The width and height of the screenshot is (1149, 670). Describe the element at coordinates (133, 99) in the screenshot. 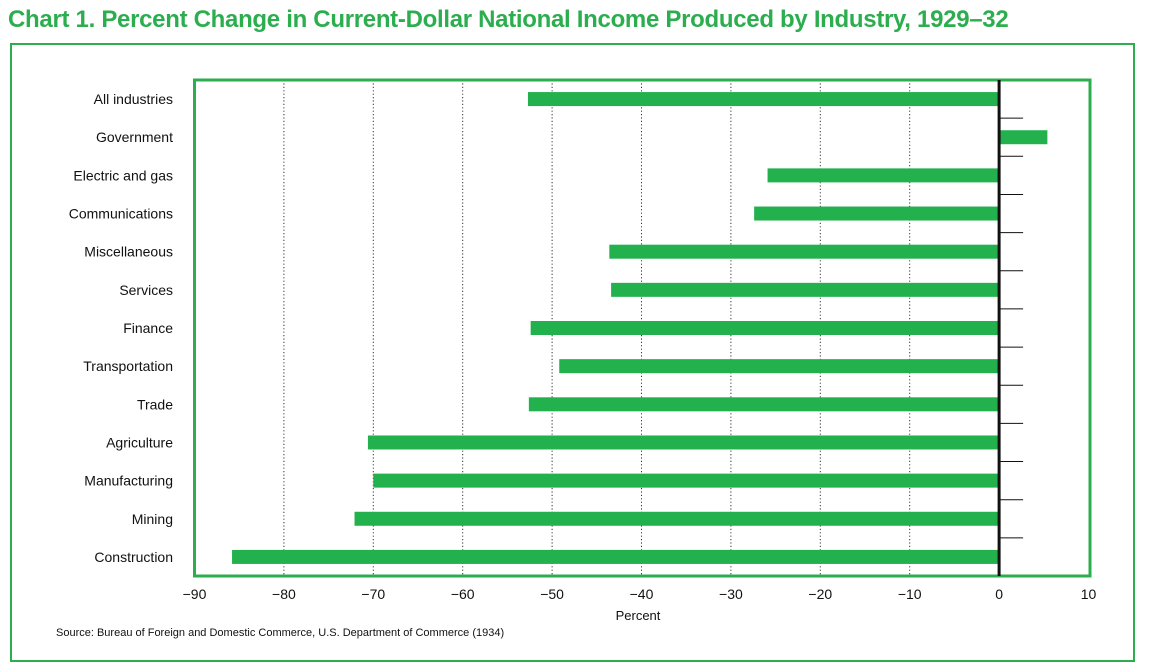

I see `category-label: All industries` at that location.